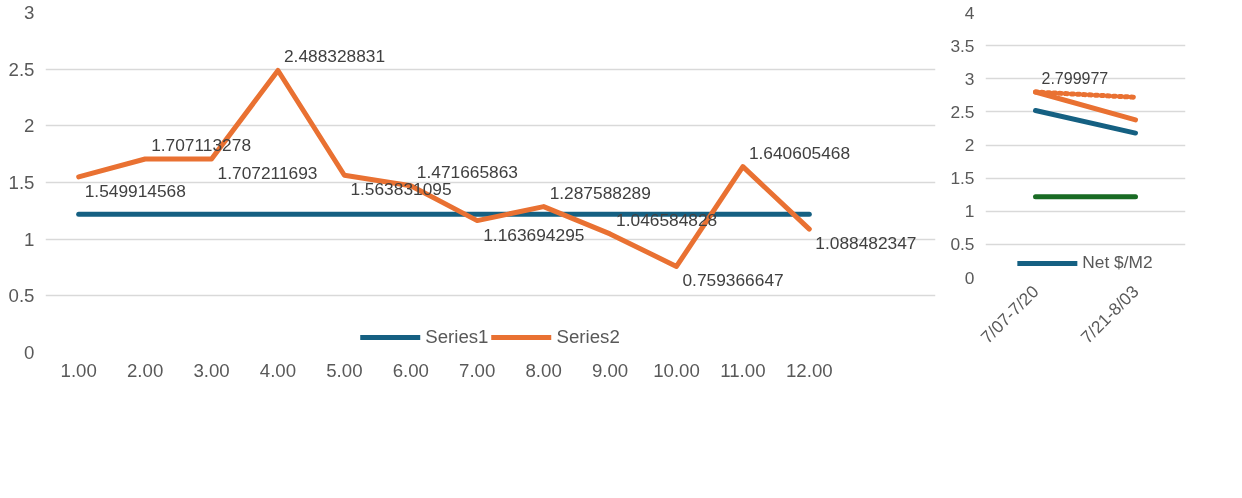 The height and width of the screenshot is (498, 1242). What do you see at coordinates (676, 370) in the screenshot?
I see `x-tick-label: 10.00` at bounding box center [676, 370].